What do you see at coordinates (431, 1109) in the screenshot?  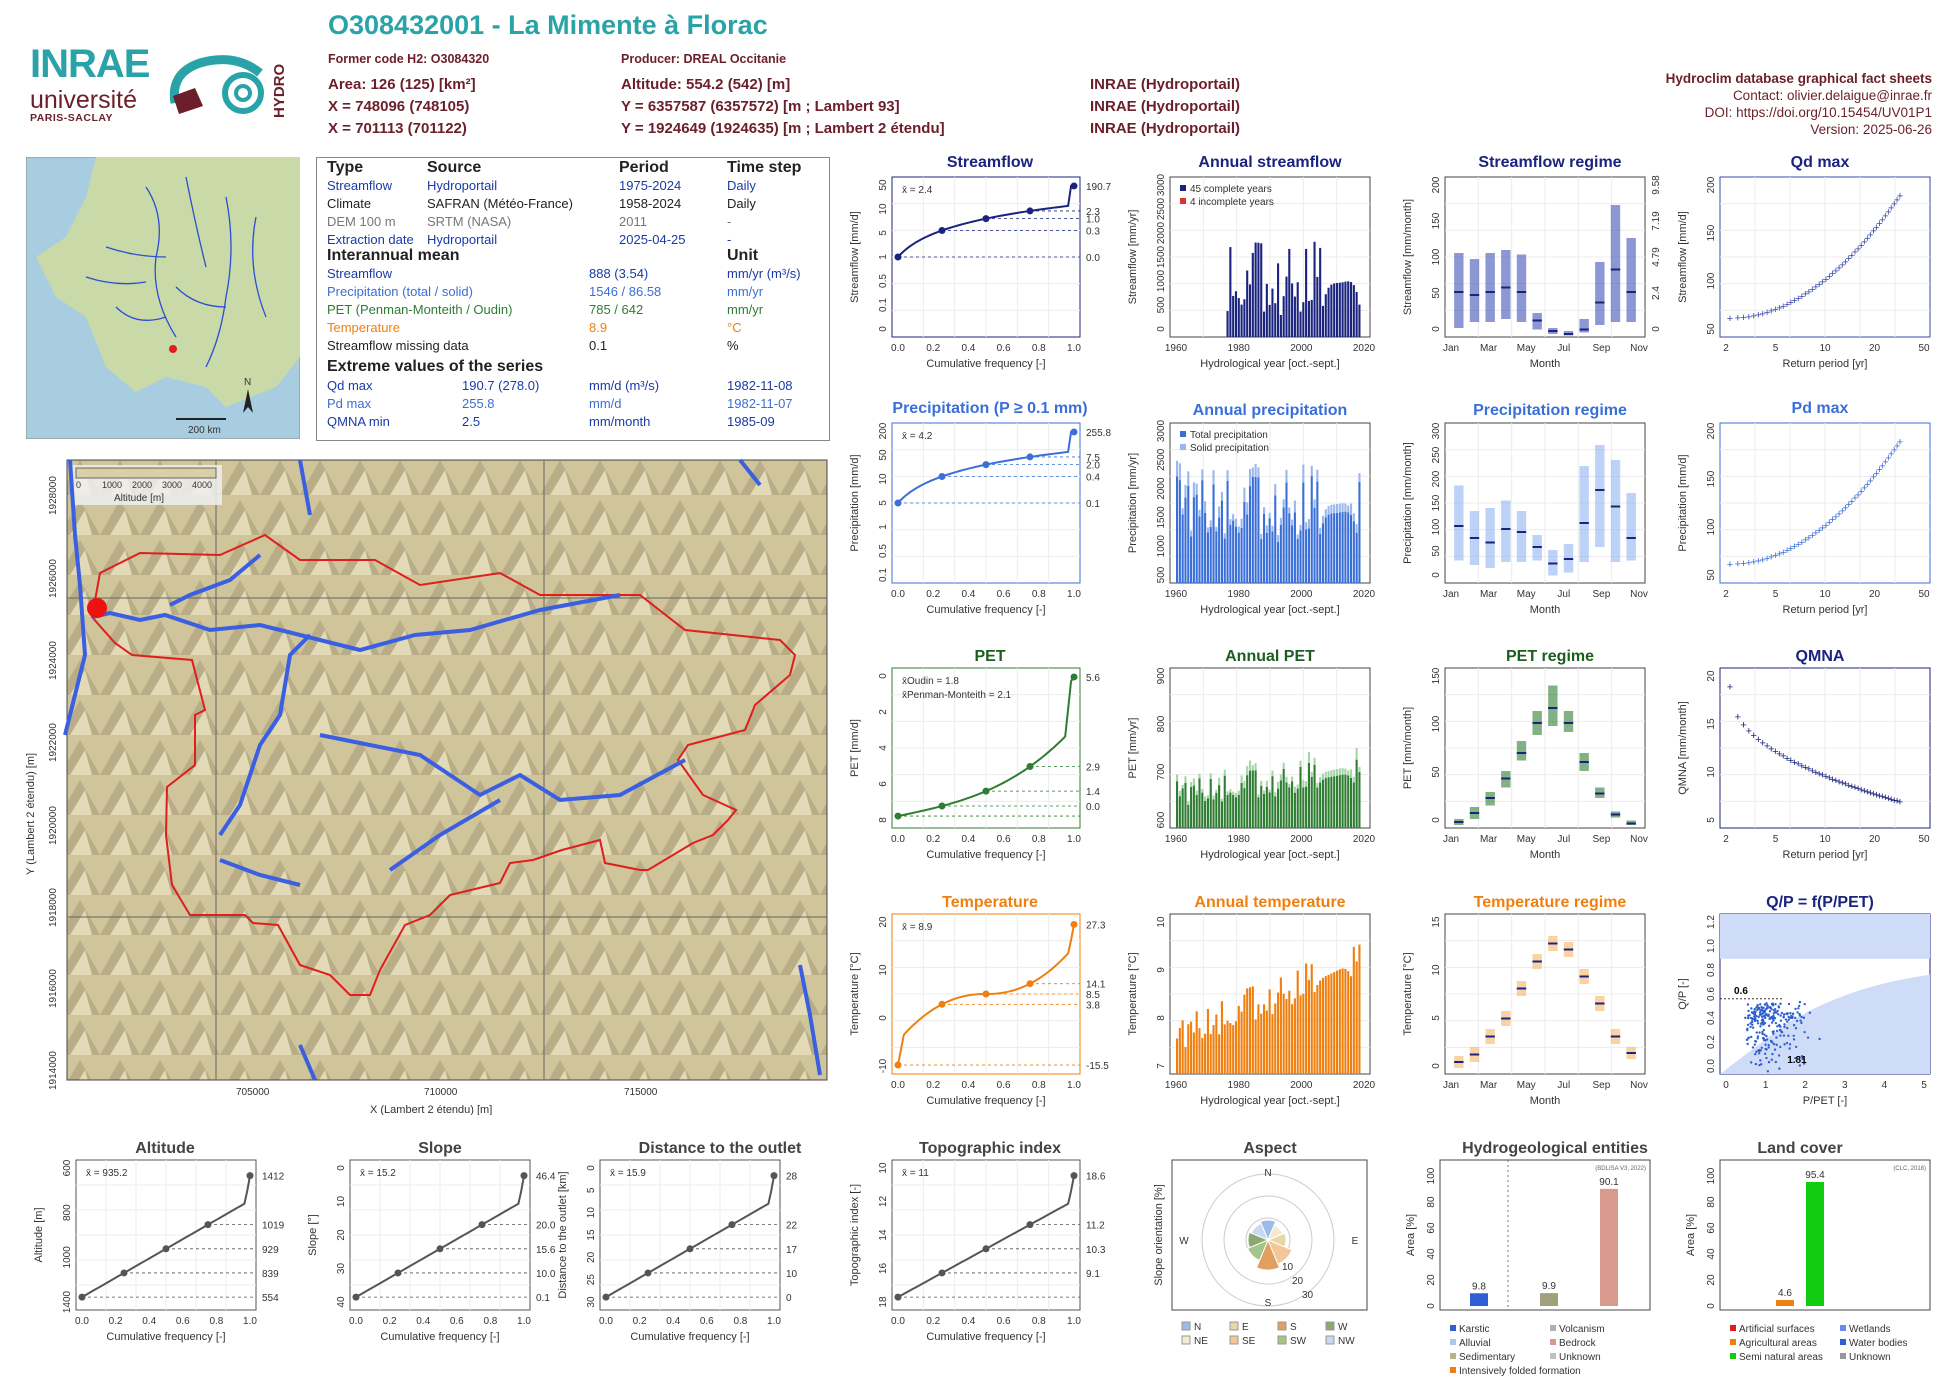 I see `map-xlabel: X (Lambert 2 étendu) [m]` at bounding box center [431, 1109].